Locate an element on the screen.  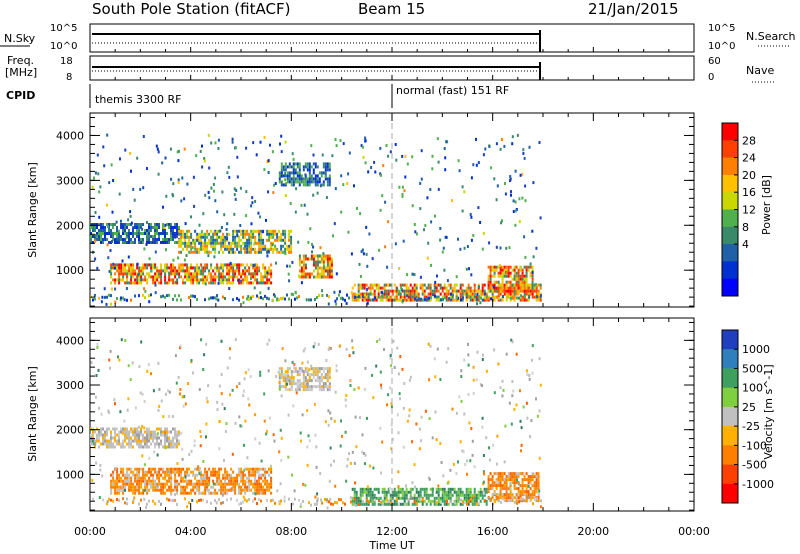
freq-tick-bottom: 8 is located at coordinates (69, 77).